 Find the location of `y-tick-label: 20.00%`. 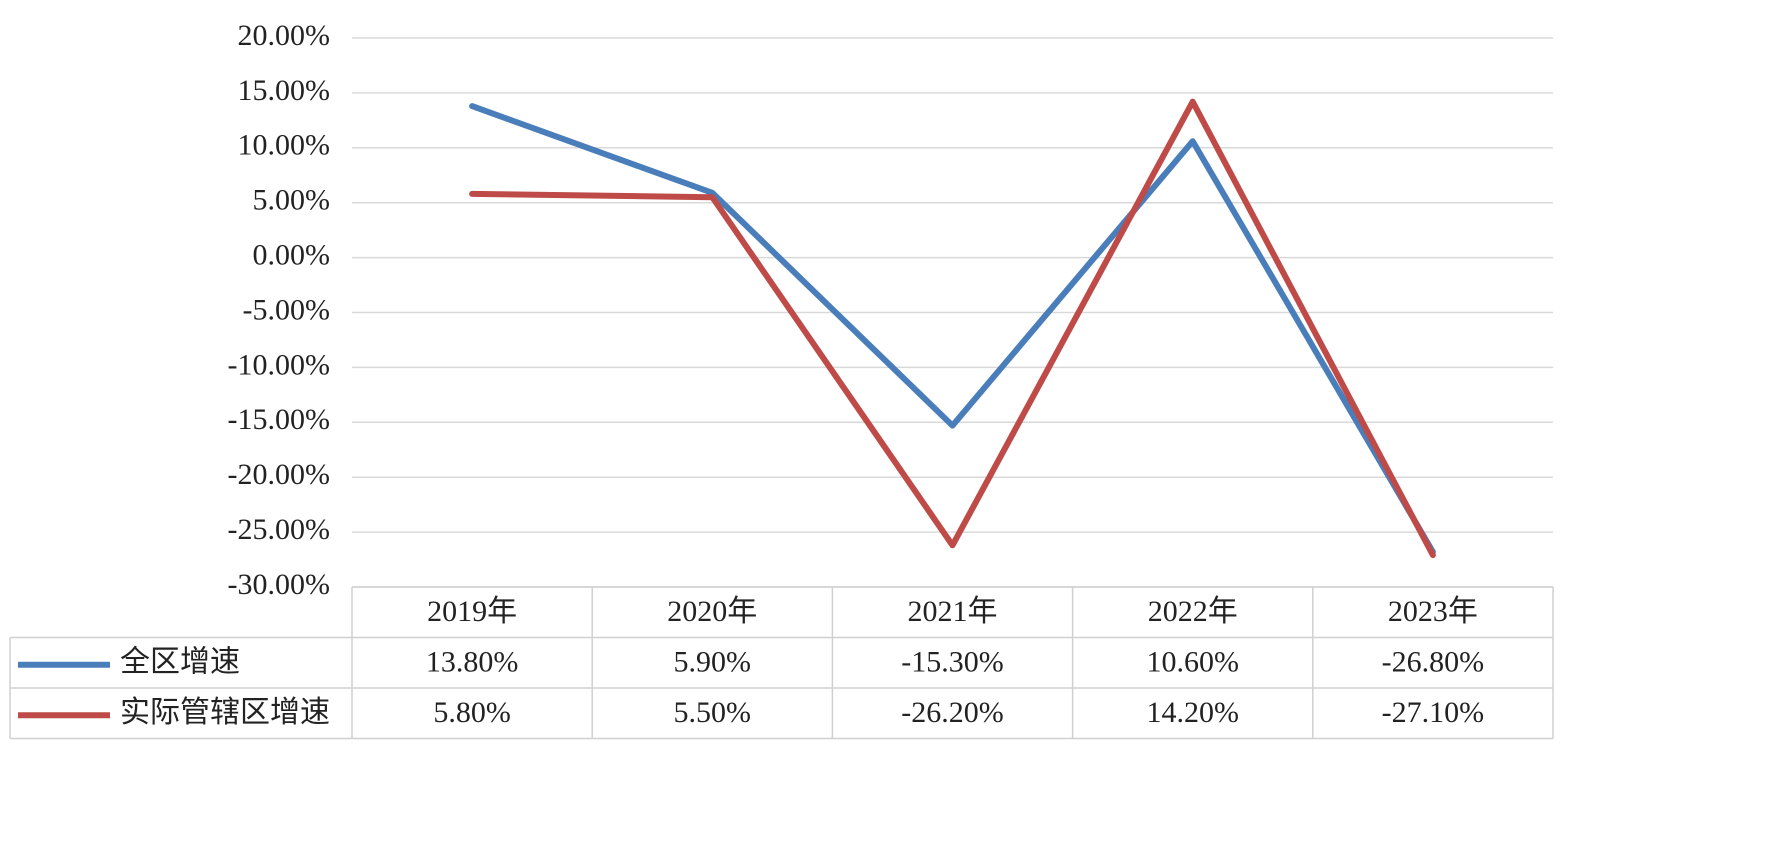

y-tick-label: 20.00% is located at coordinates (284, 35).